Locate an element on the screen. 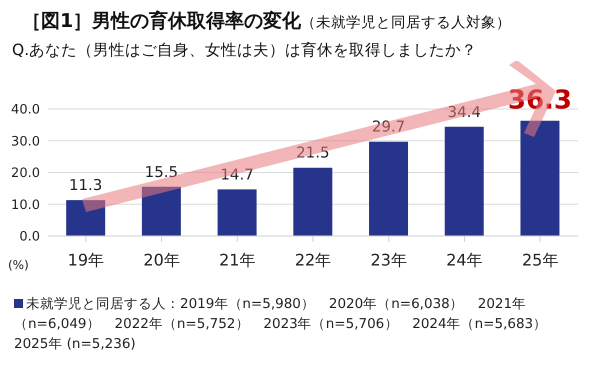  data-label: 11.3 is located at coordinates (85, 185).